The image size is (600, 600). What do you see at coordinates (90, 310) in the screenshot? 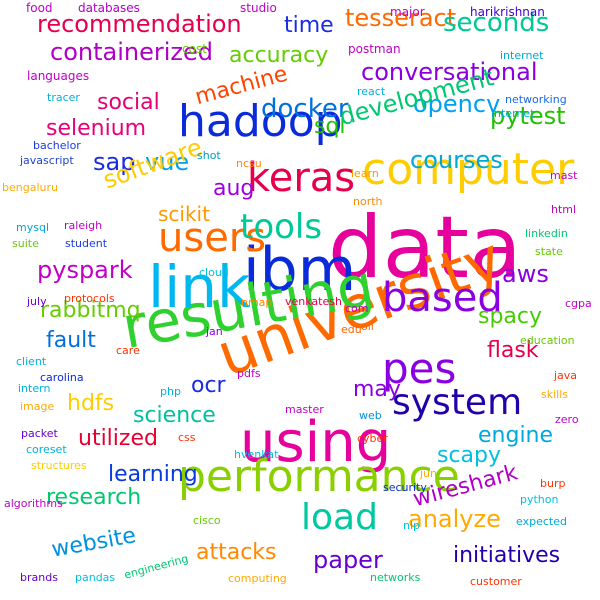
I see `word-rabbitmq: rabbitmq` at bounding box center [90, 310].